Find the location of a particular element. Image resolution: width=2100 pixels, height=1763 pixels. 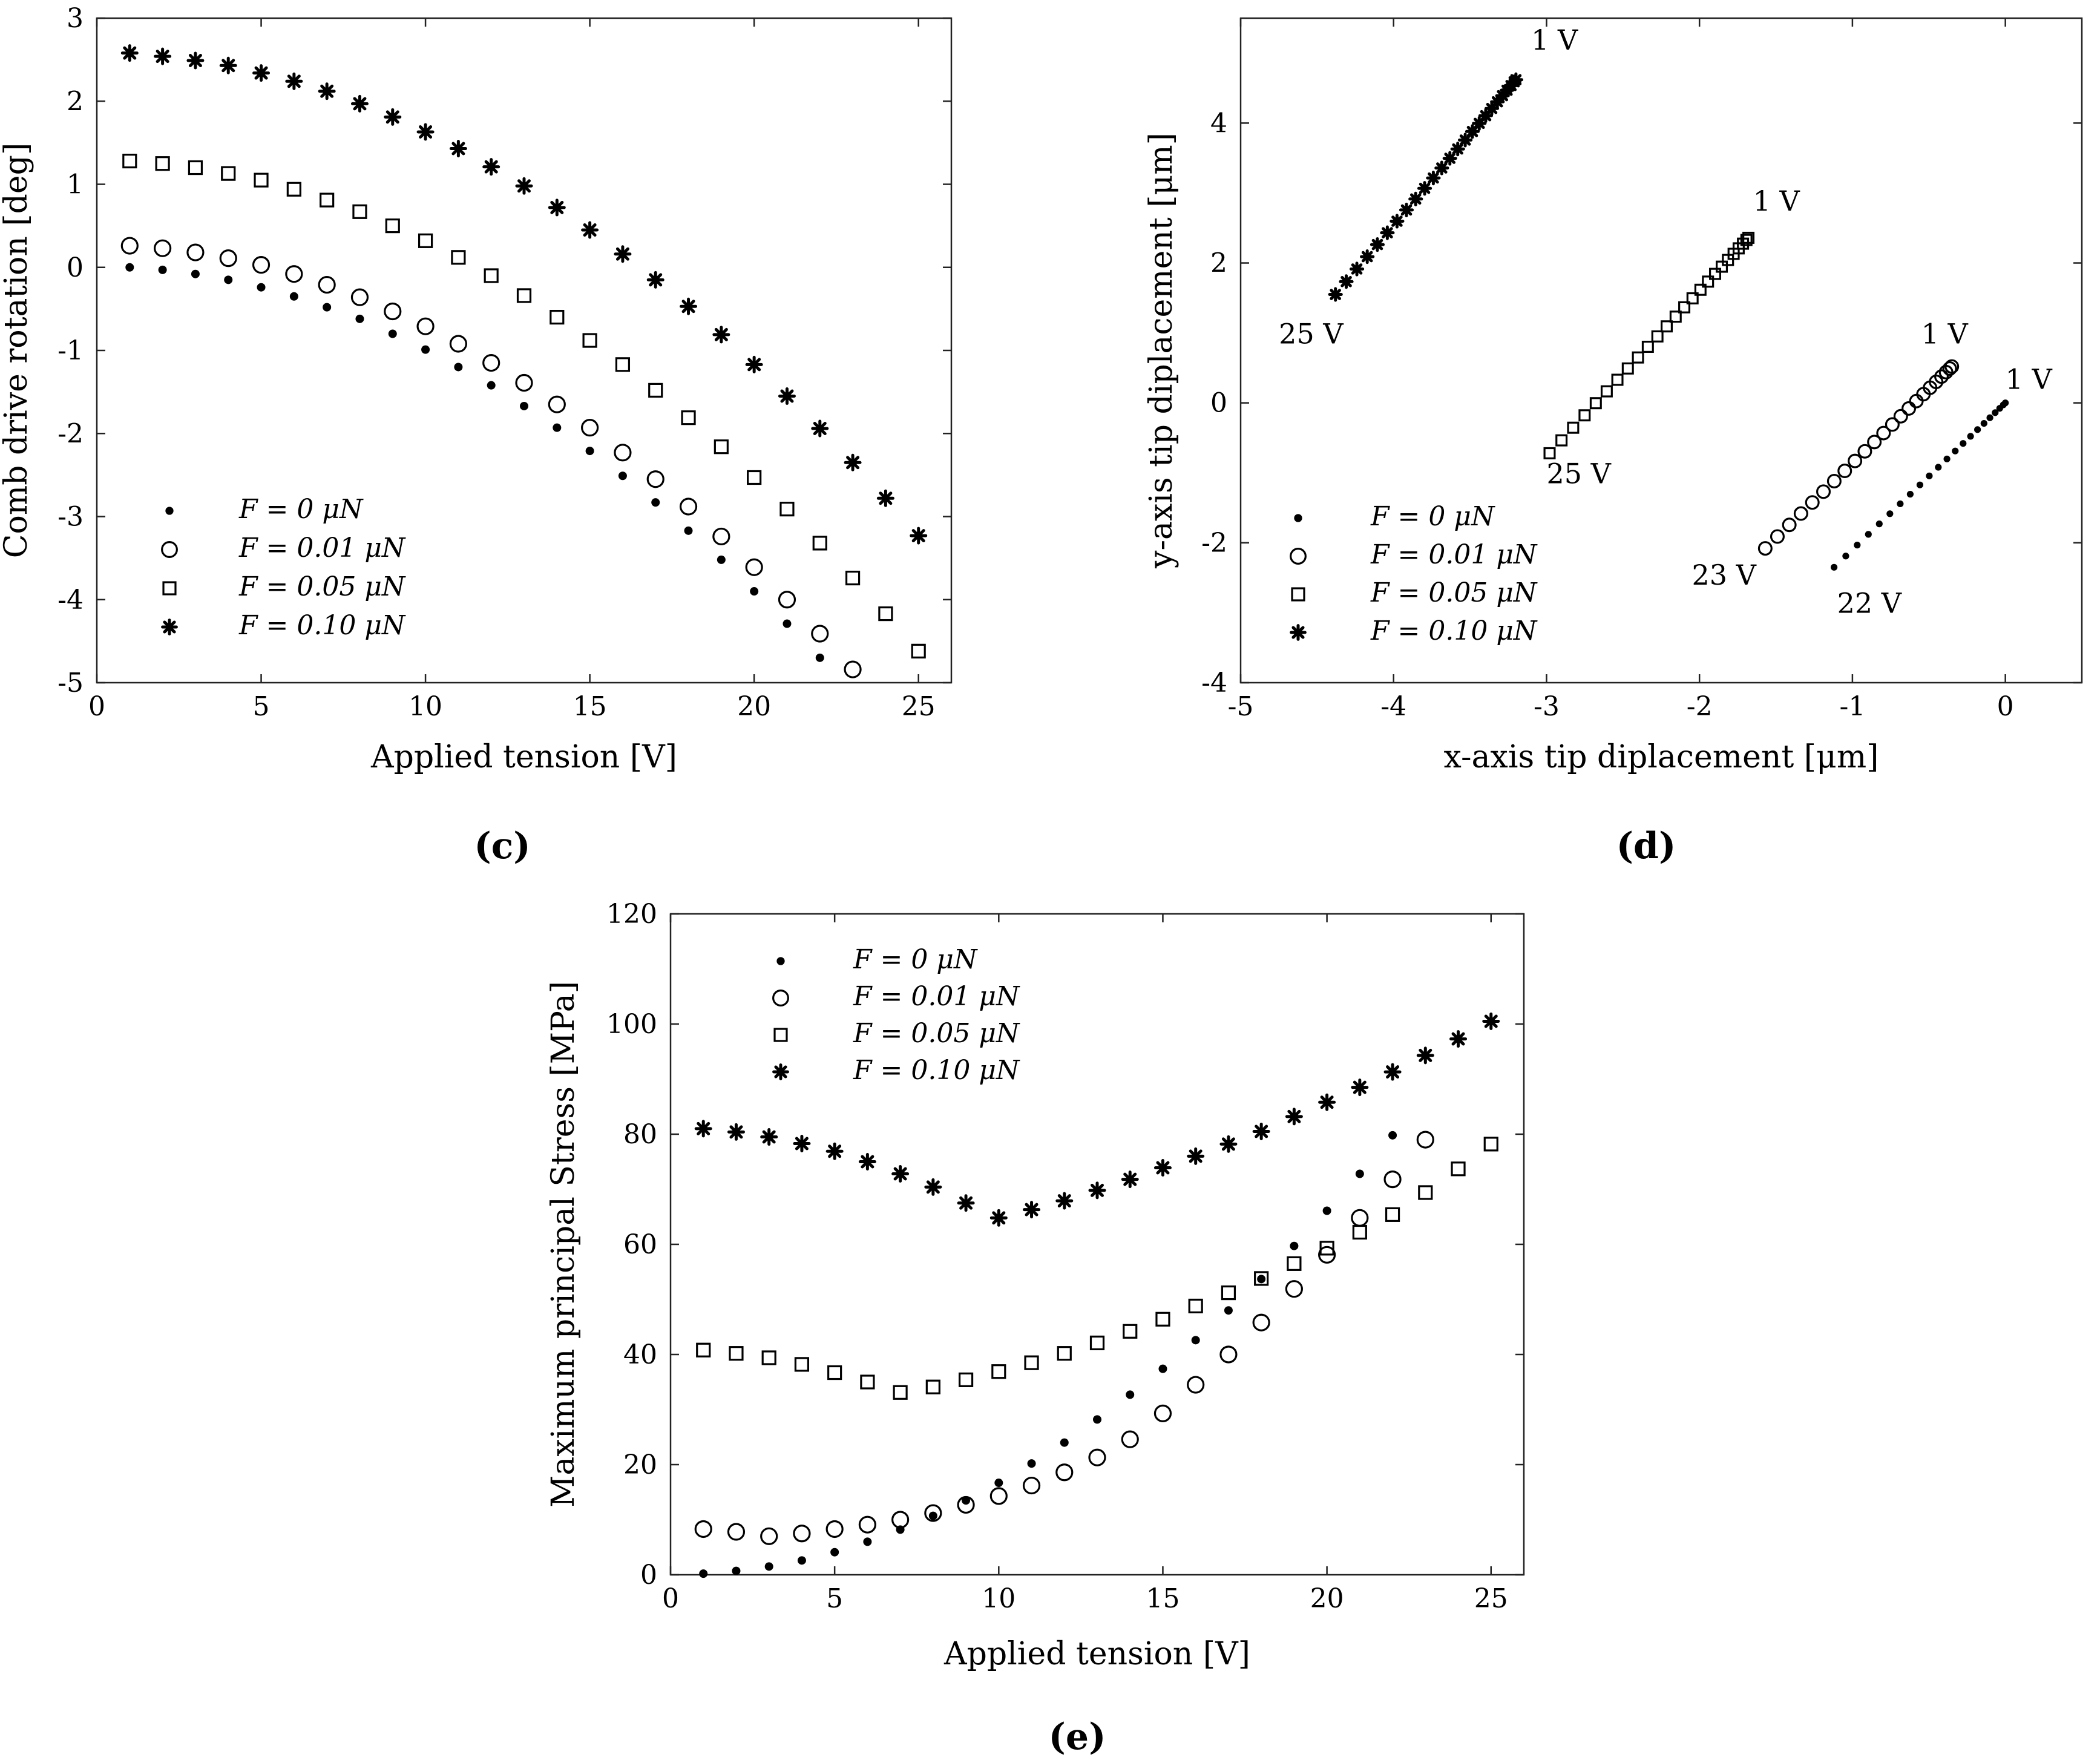

x-tick-label-e: 25 is located at coordinates (1491, 1598).